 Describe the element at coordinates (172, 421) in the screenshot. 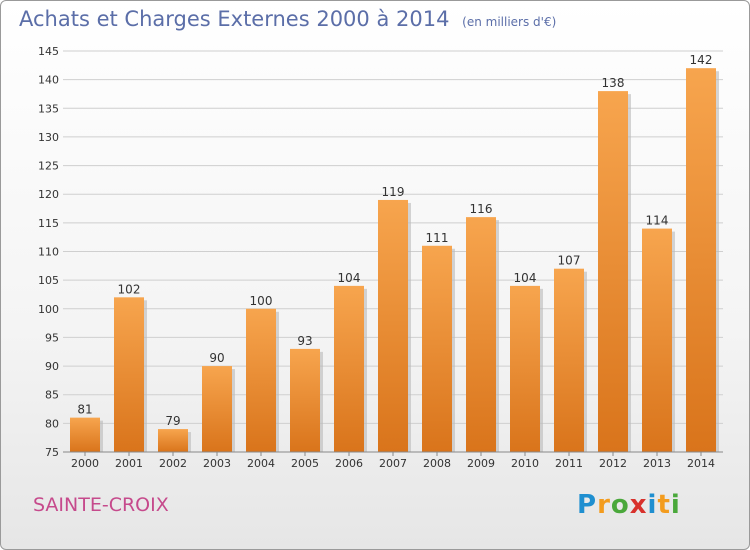

I see `data-label: 79` at that location.